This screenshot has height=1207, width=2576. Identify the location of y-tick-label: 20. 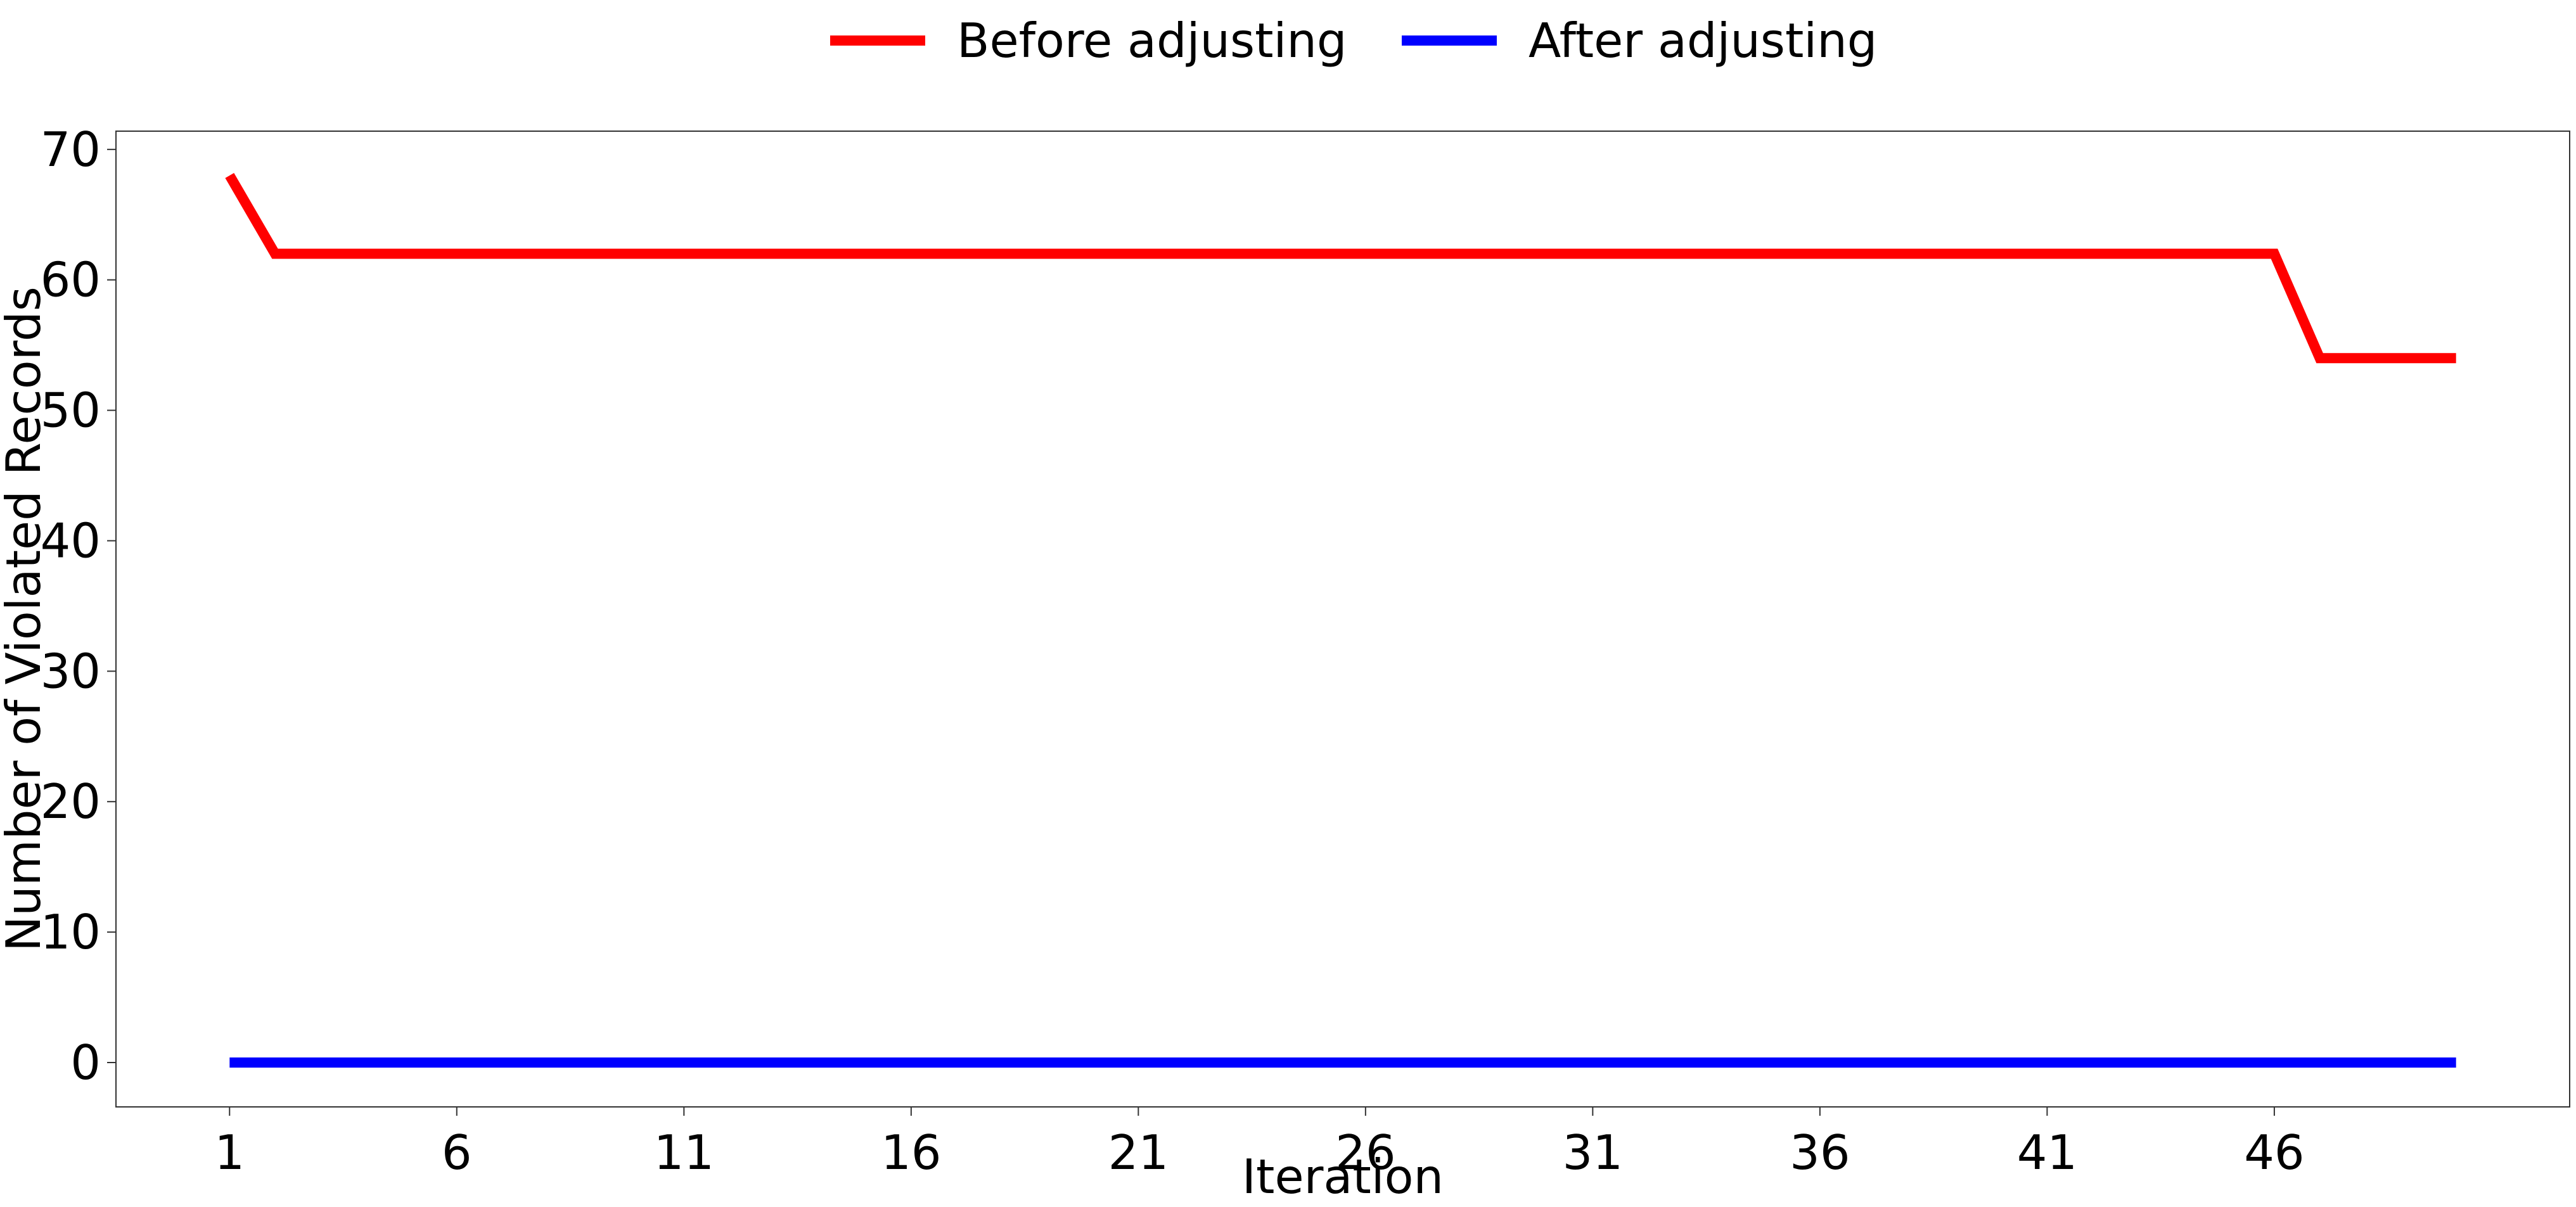
(71, 801).